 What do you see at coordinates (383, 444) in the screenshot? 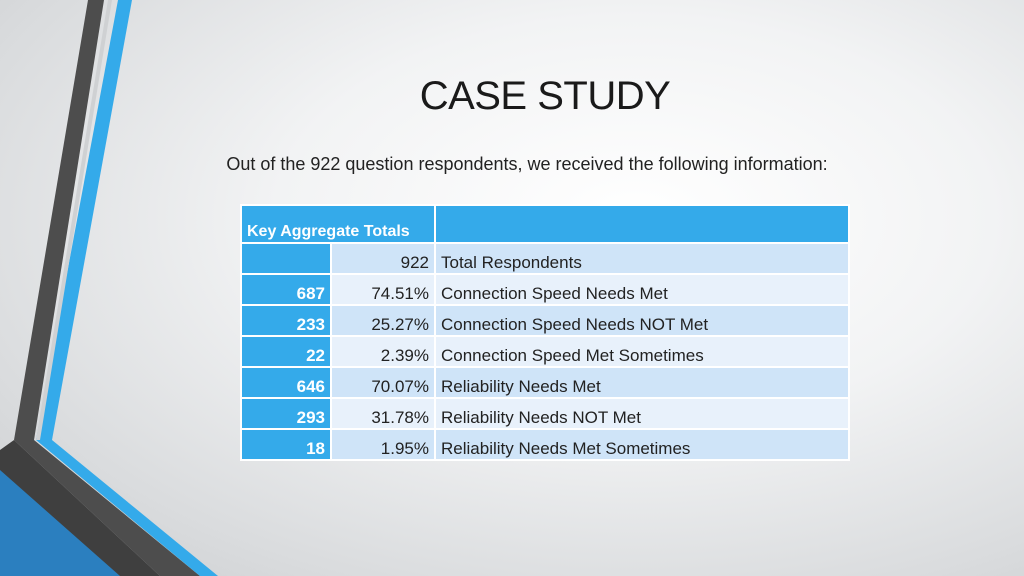
I see `percent-cell: 1.95%` at bounding box center [383, 444].